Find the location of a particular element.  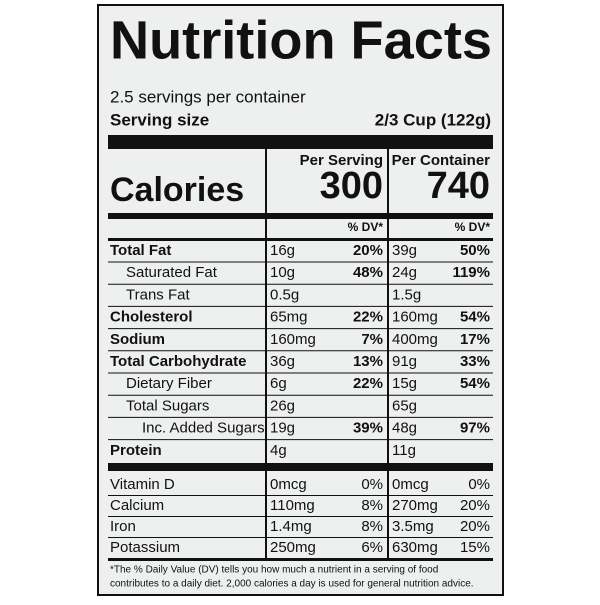

nutrient-name: Inc. Added Sugars is located at coordinates (203, 428).